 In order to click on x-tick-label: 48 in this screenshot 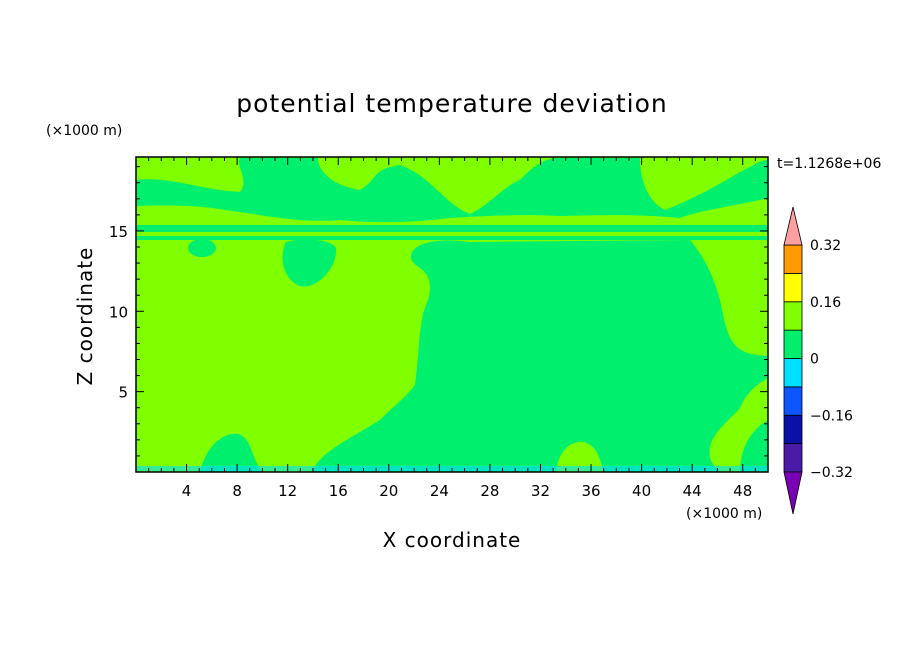, I will do `click(742, 491)`.